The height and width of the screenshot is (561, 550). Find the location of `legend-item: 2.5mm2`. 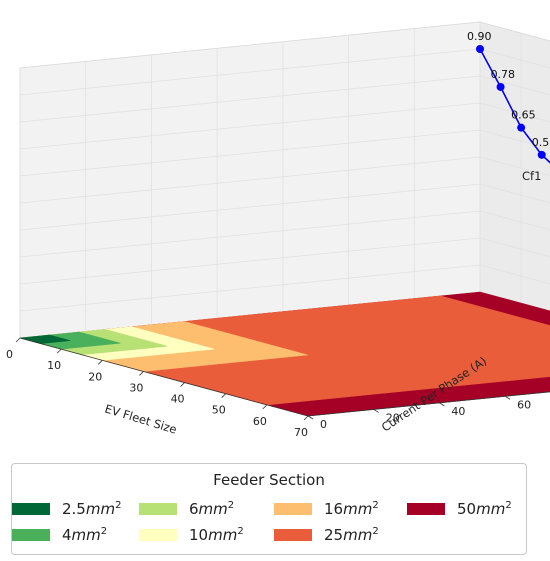

legend-item: 2.5mm2 is located at coordinates (66, 509).